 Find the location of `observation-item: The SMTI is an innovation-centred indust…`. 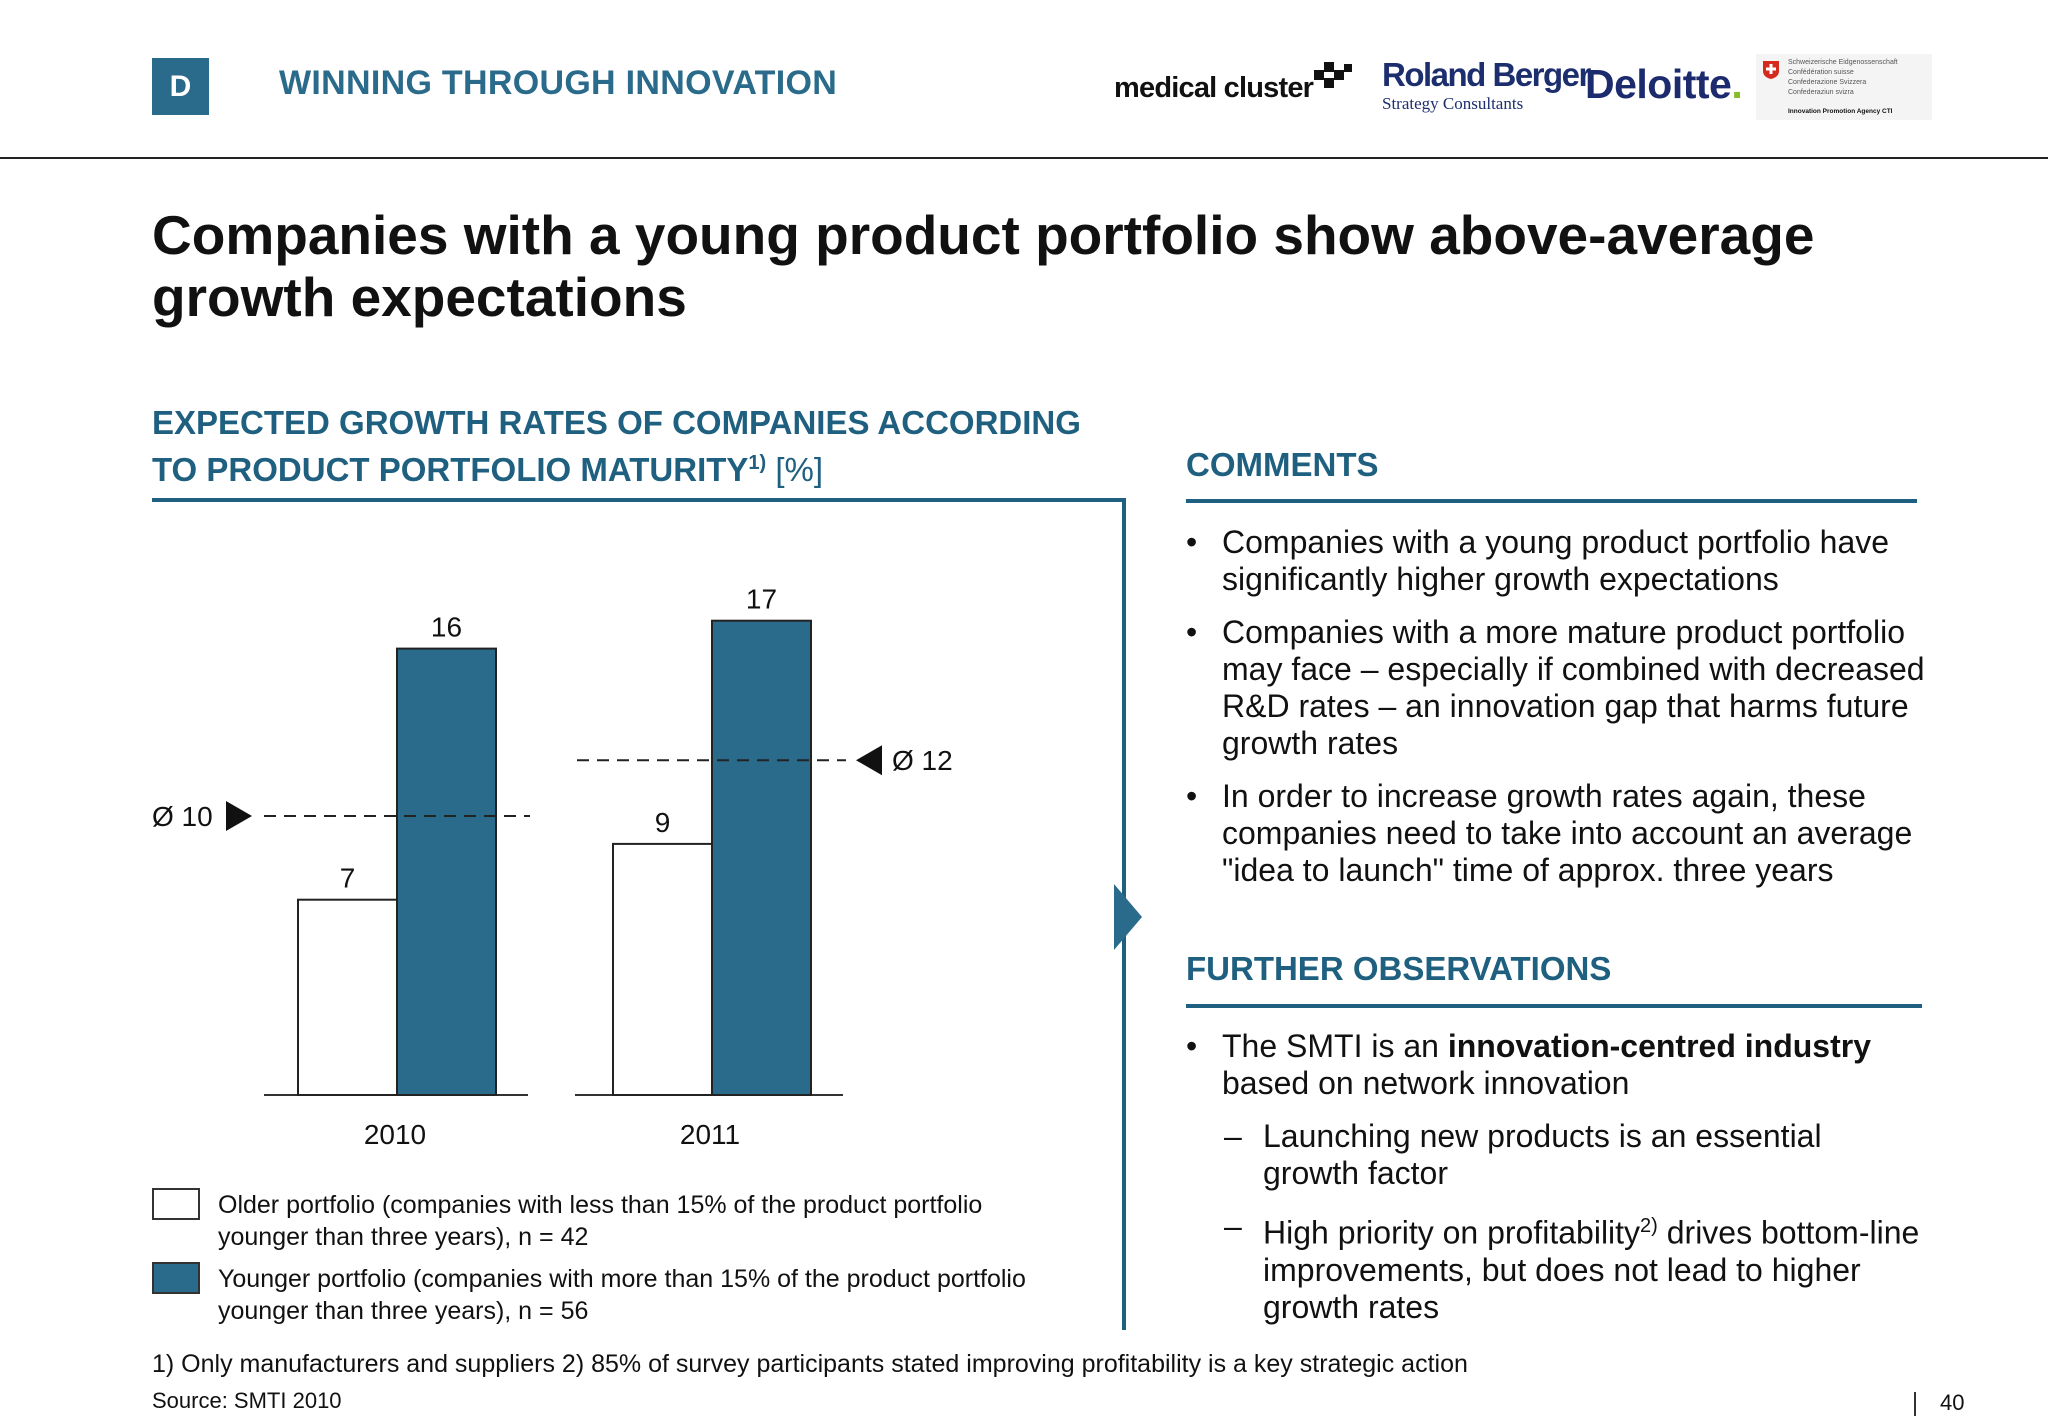

observation-item: The SMTI is an innovation-centred indust… is located at coordinates (1556, 1065).